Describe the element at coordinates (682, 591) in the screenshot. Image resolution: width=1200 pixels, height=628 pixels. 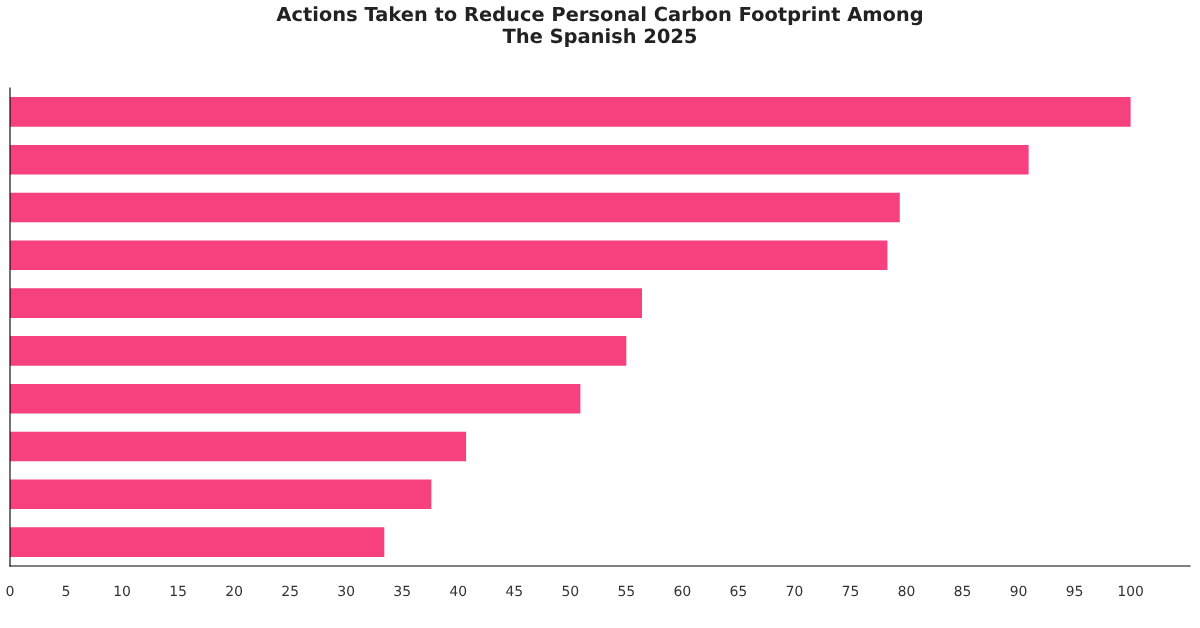
I see `x-tick-label: 60` at that location.